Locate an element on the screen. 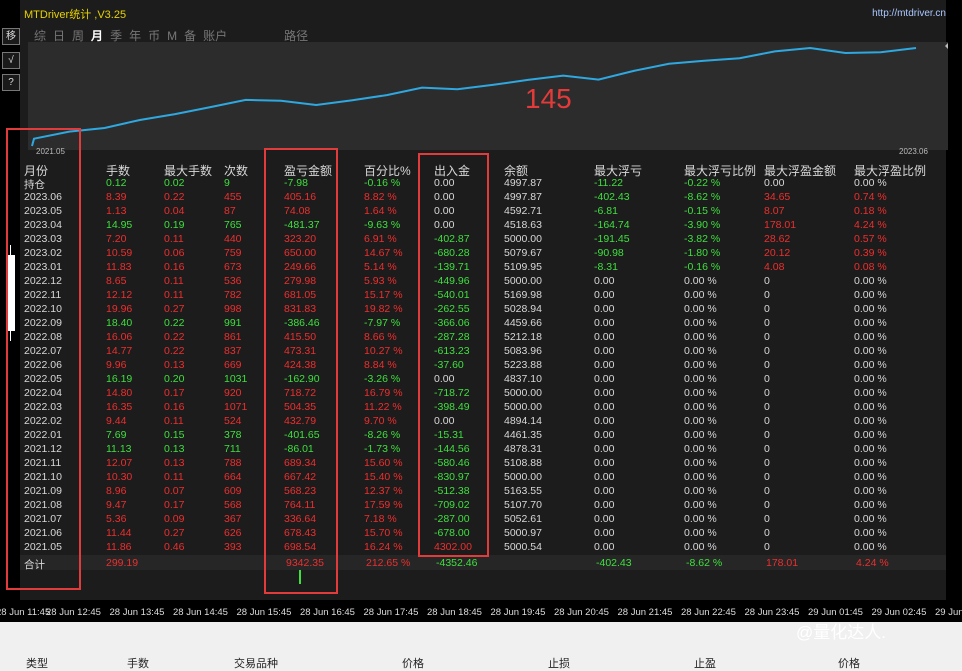 The image size is (962, 671). tab-9: 账户 is located at coordinates (215, 36).